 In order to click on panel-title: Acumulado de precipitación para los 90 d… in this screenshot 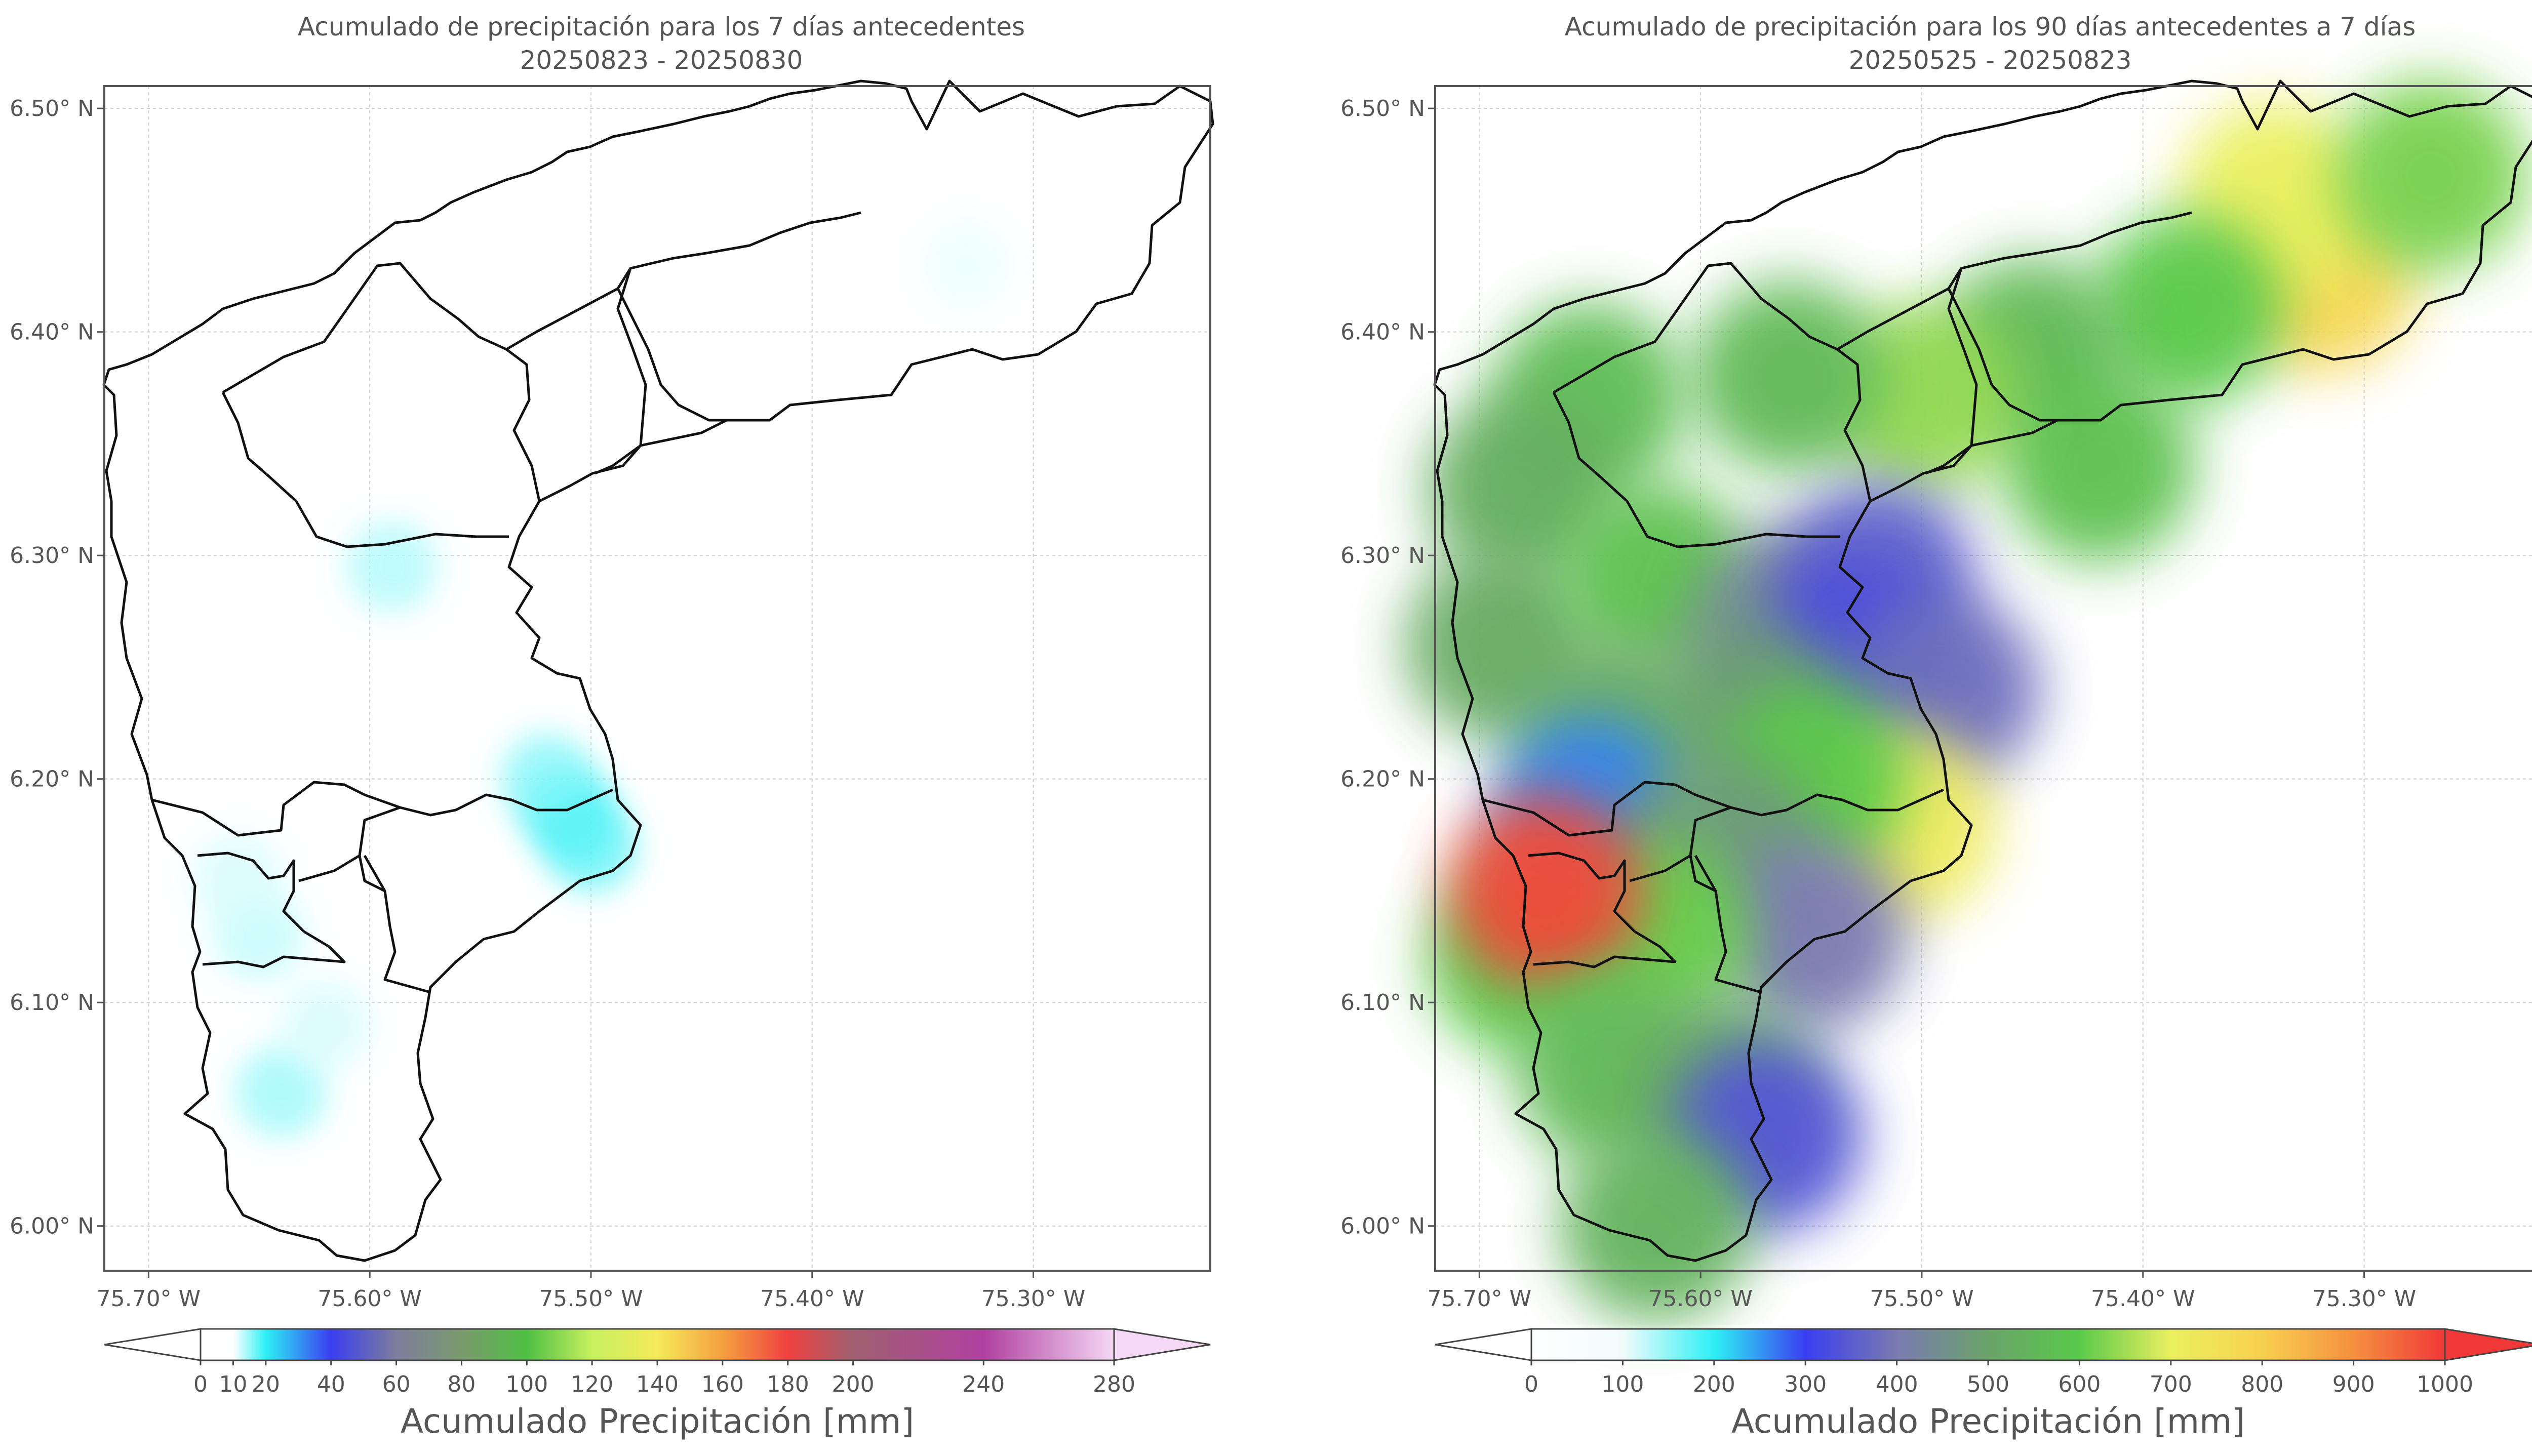, I will do `click(1990, 27)`.